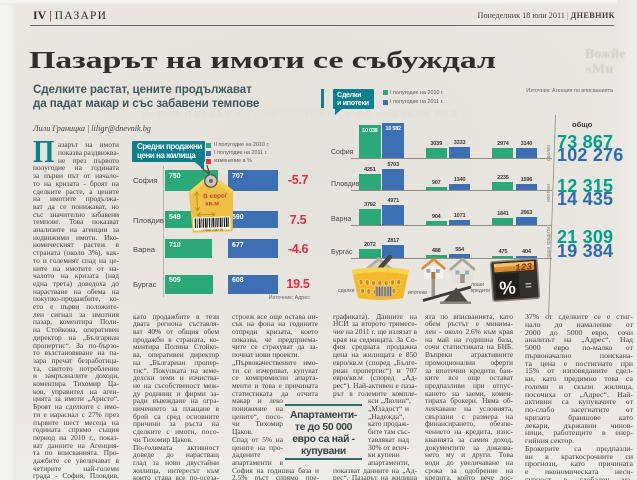 The height and width of the screenshot is (480, 637). What do you see at coordinates (212, 230) in the screenshot?
I see `svg-text: 4 7502 2047 99` at bounding box center [212, 230].